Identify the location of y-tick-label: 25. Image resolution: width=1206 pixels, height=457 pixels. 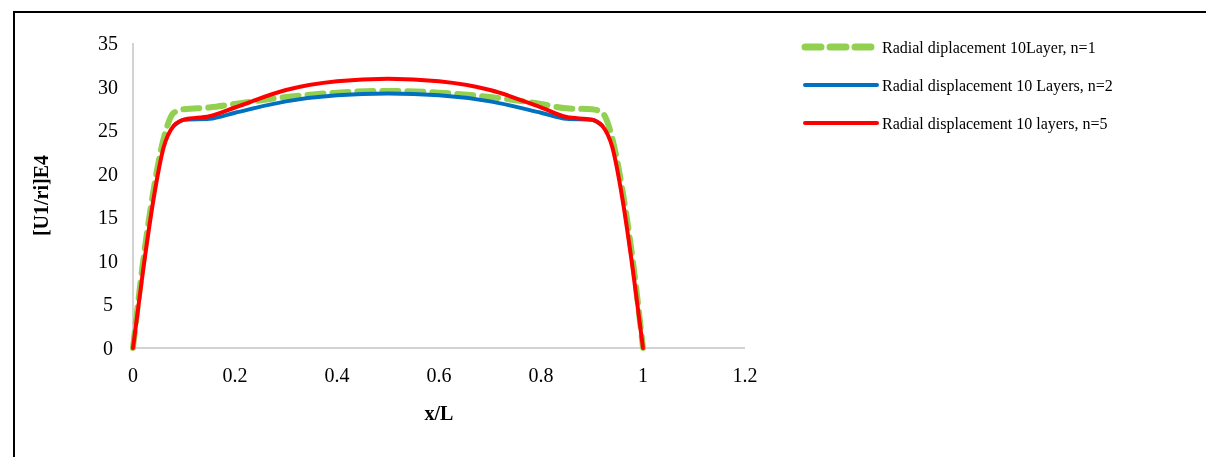
(108, 130).